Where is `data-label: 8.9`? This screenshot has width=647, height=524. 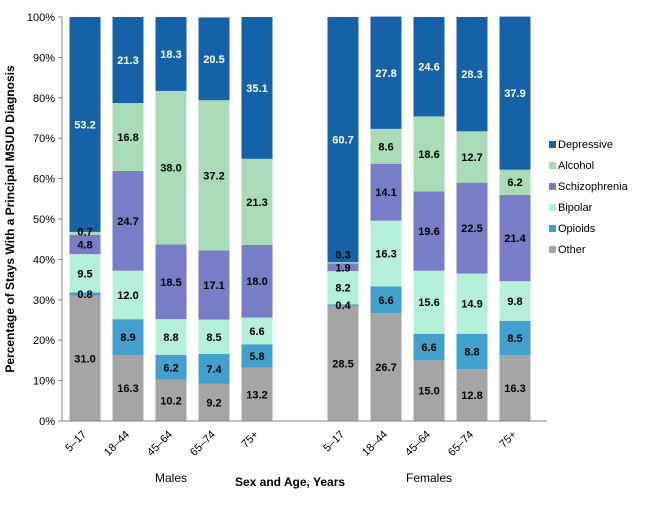 data-label: 8.9 is located at coordinates (127, 338).